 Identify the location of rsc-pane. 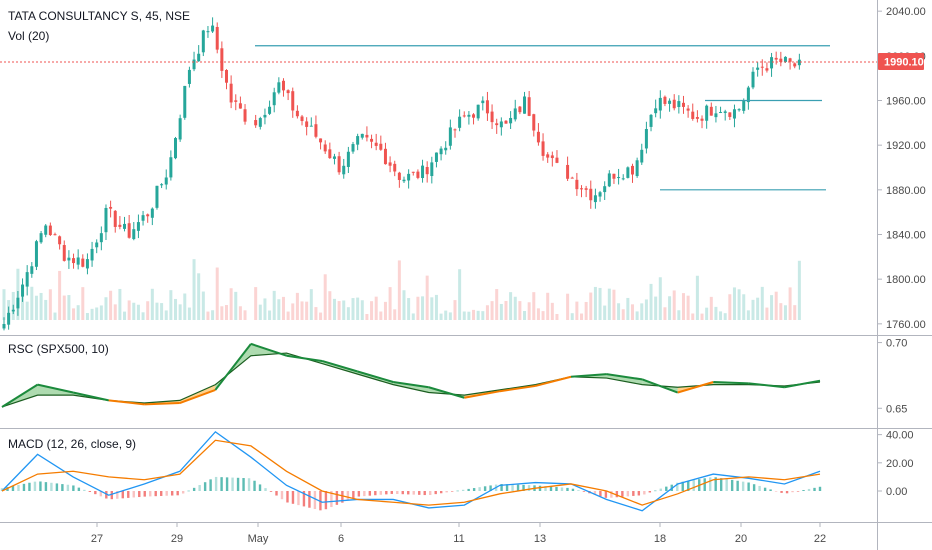
(411, 375).